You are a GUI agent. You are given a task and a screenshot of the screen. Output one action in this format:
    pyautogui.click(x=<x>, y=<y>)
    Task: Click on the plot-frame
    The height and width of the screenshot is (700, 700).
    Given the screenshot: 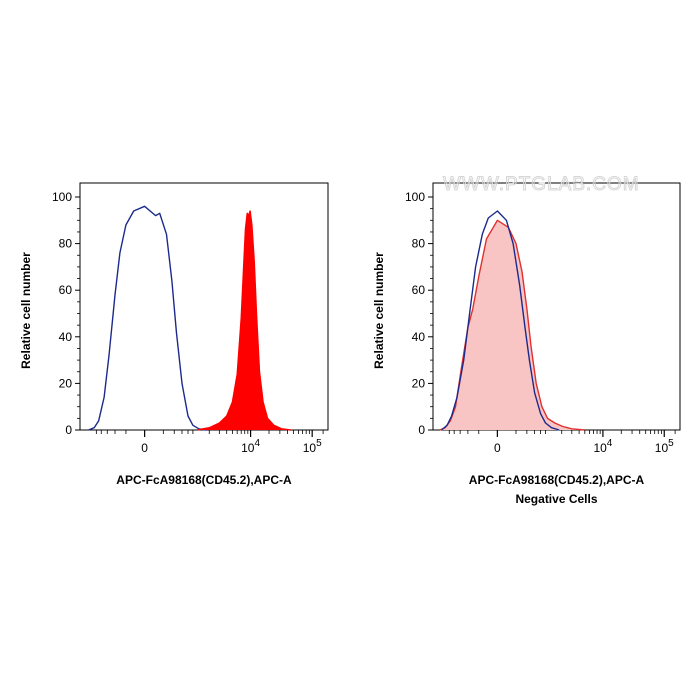 What is the action you would take?
    pyautogui.click(x=204, y=306)
    